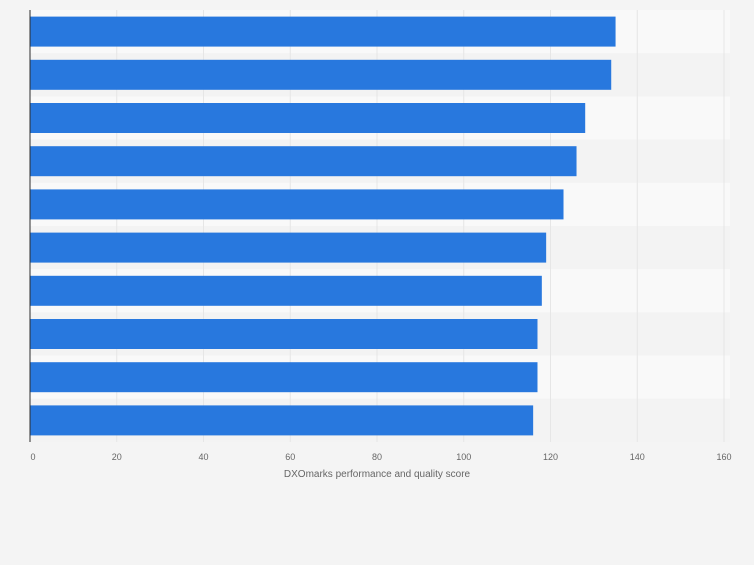 The image size is (754, 565). What do you see at coordinates (117, 457) in the screenshot?
I see `x-tick-label: 20` at bounding box center [117, 457].